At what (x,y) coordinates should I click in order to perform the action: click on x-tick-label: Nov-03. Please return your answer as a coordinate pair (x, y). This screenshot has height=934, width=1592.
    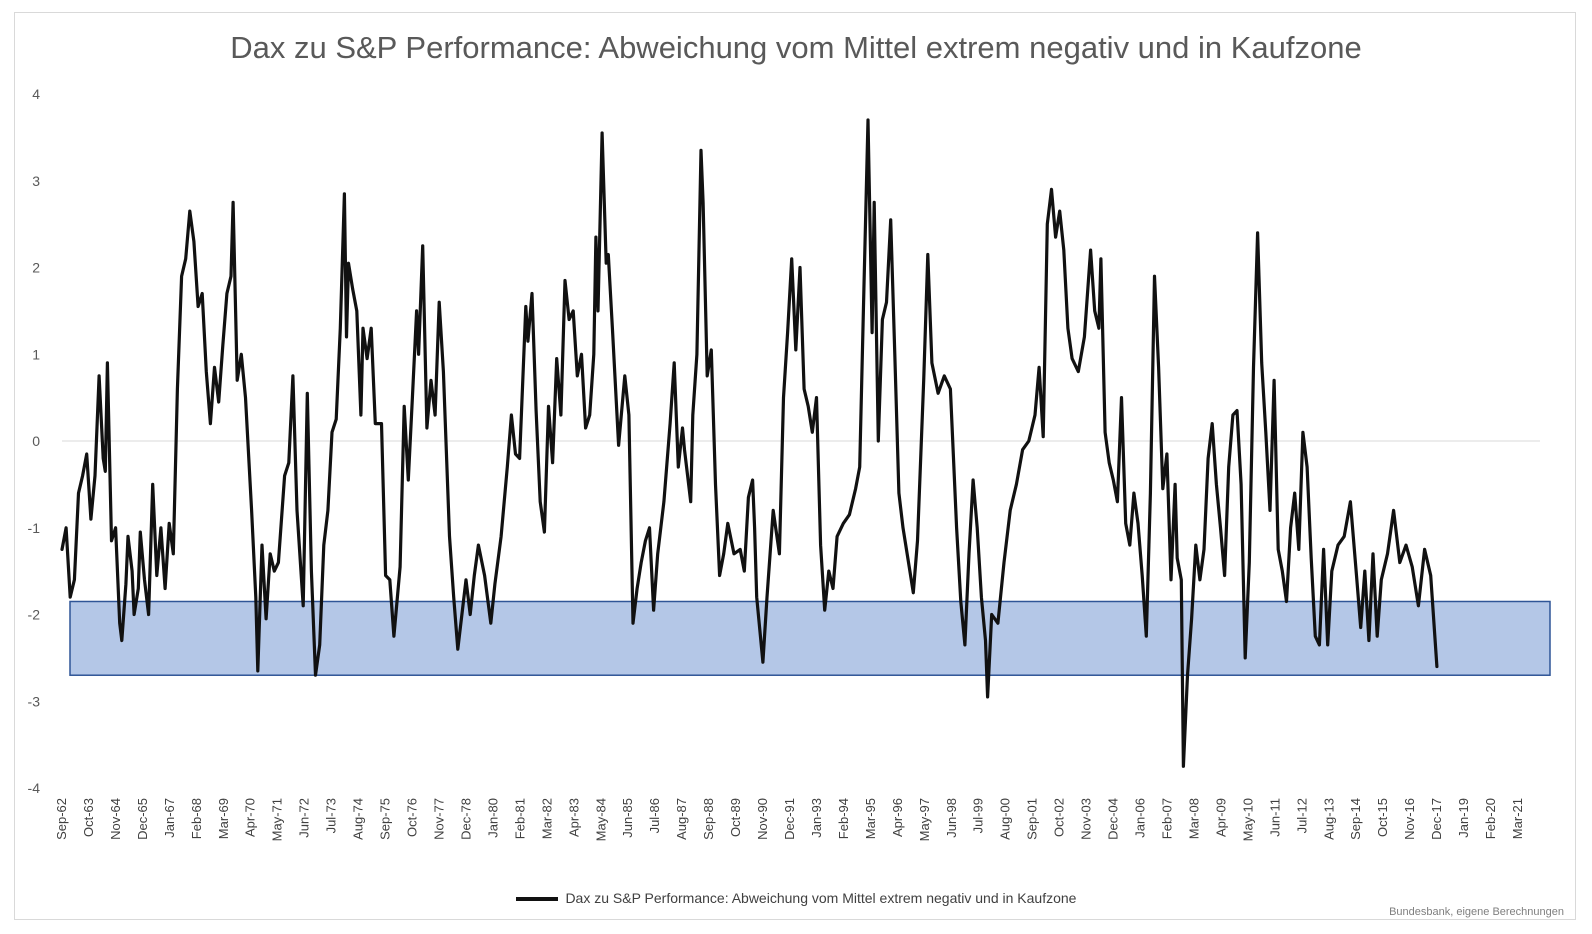
    Looking at the image, I should click on (1086, 819).